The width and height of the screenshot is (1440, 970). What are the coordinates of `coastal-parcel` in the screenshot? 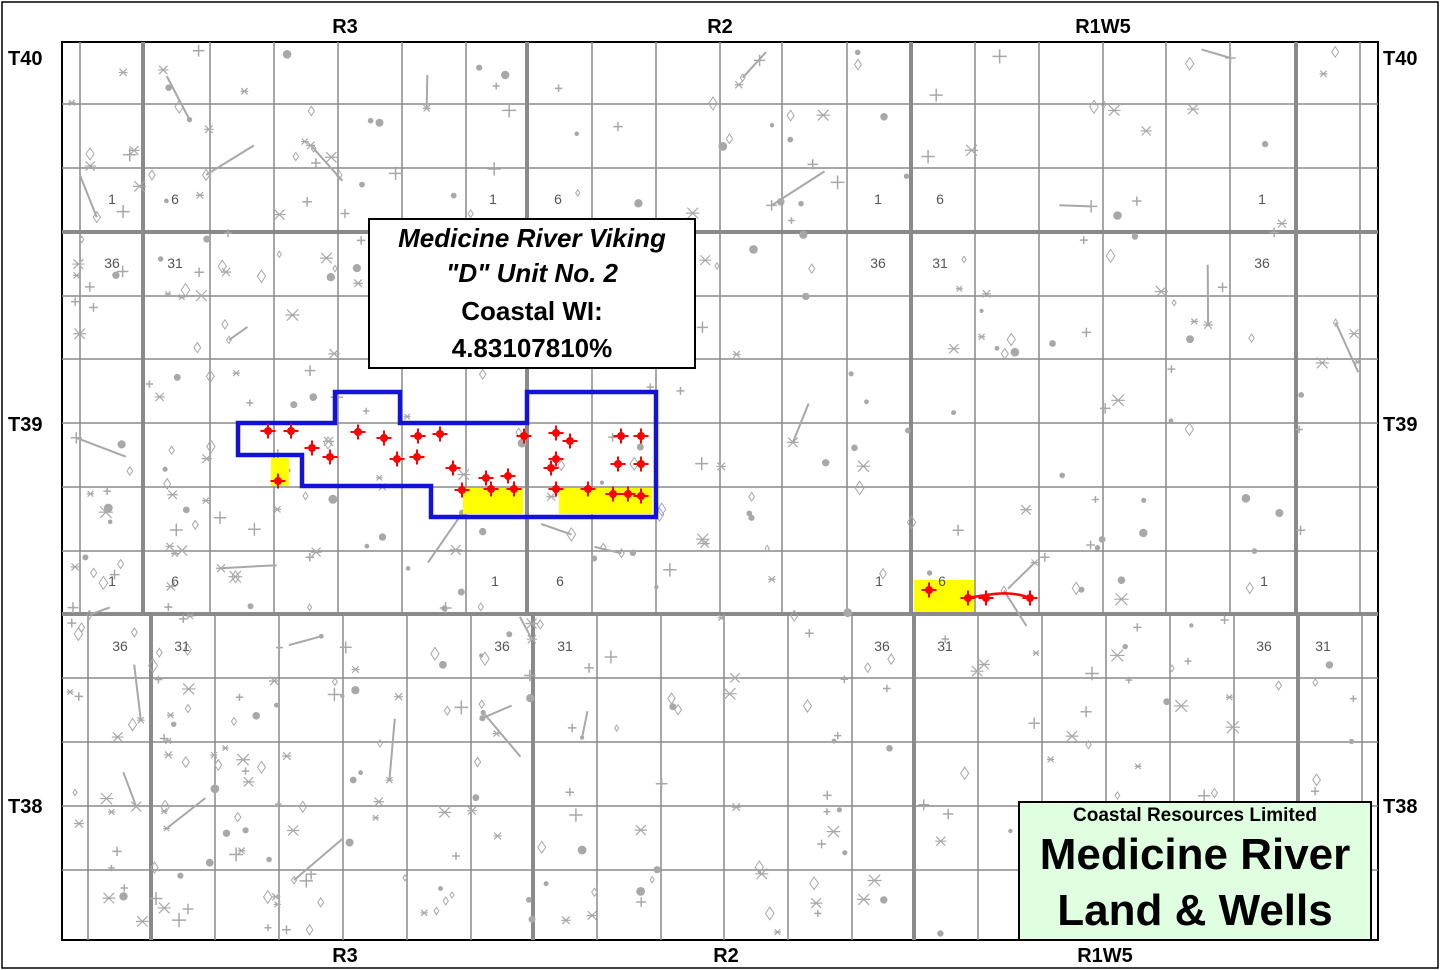 It's located at (605, 501).